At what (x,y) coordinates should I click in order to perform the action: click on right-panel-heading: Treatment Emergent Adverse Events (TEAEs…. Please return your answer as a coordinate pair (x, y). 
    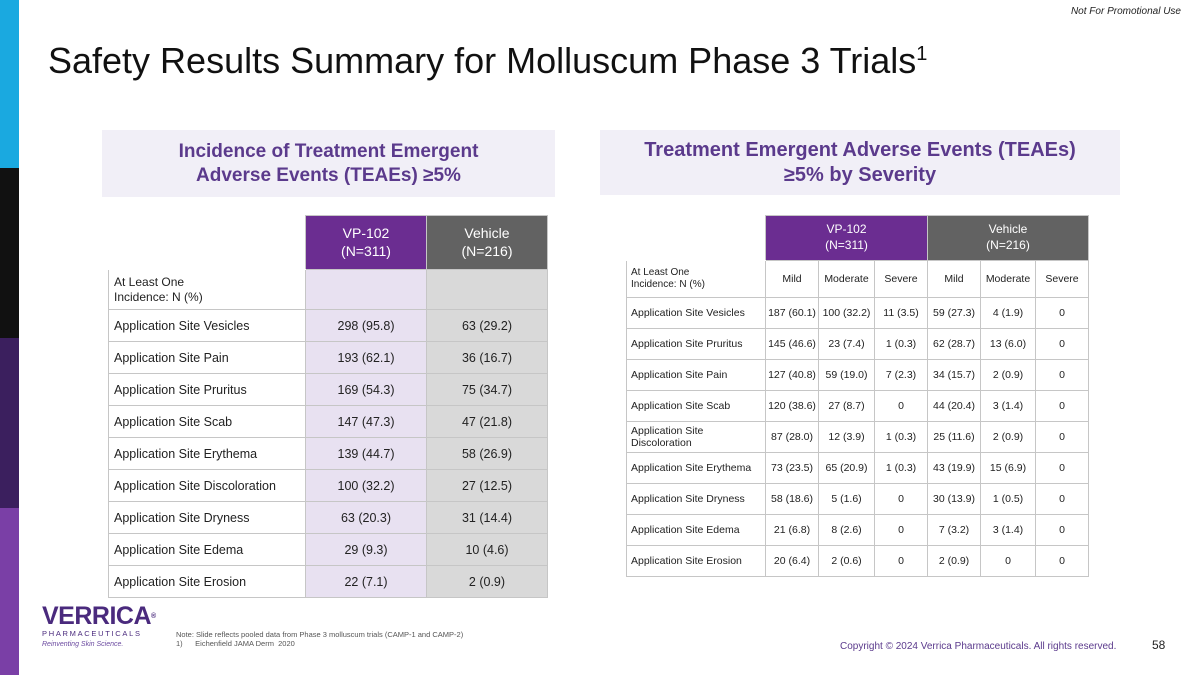
    Looking at the image, I should click on (860, 162).